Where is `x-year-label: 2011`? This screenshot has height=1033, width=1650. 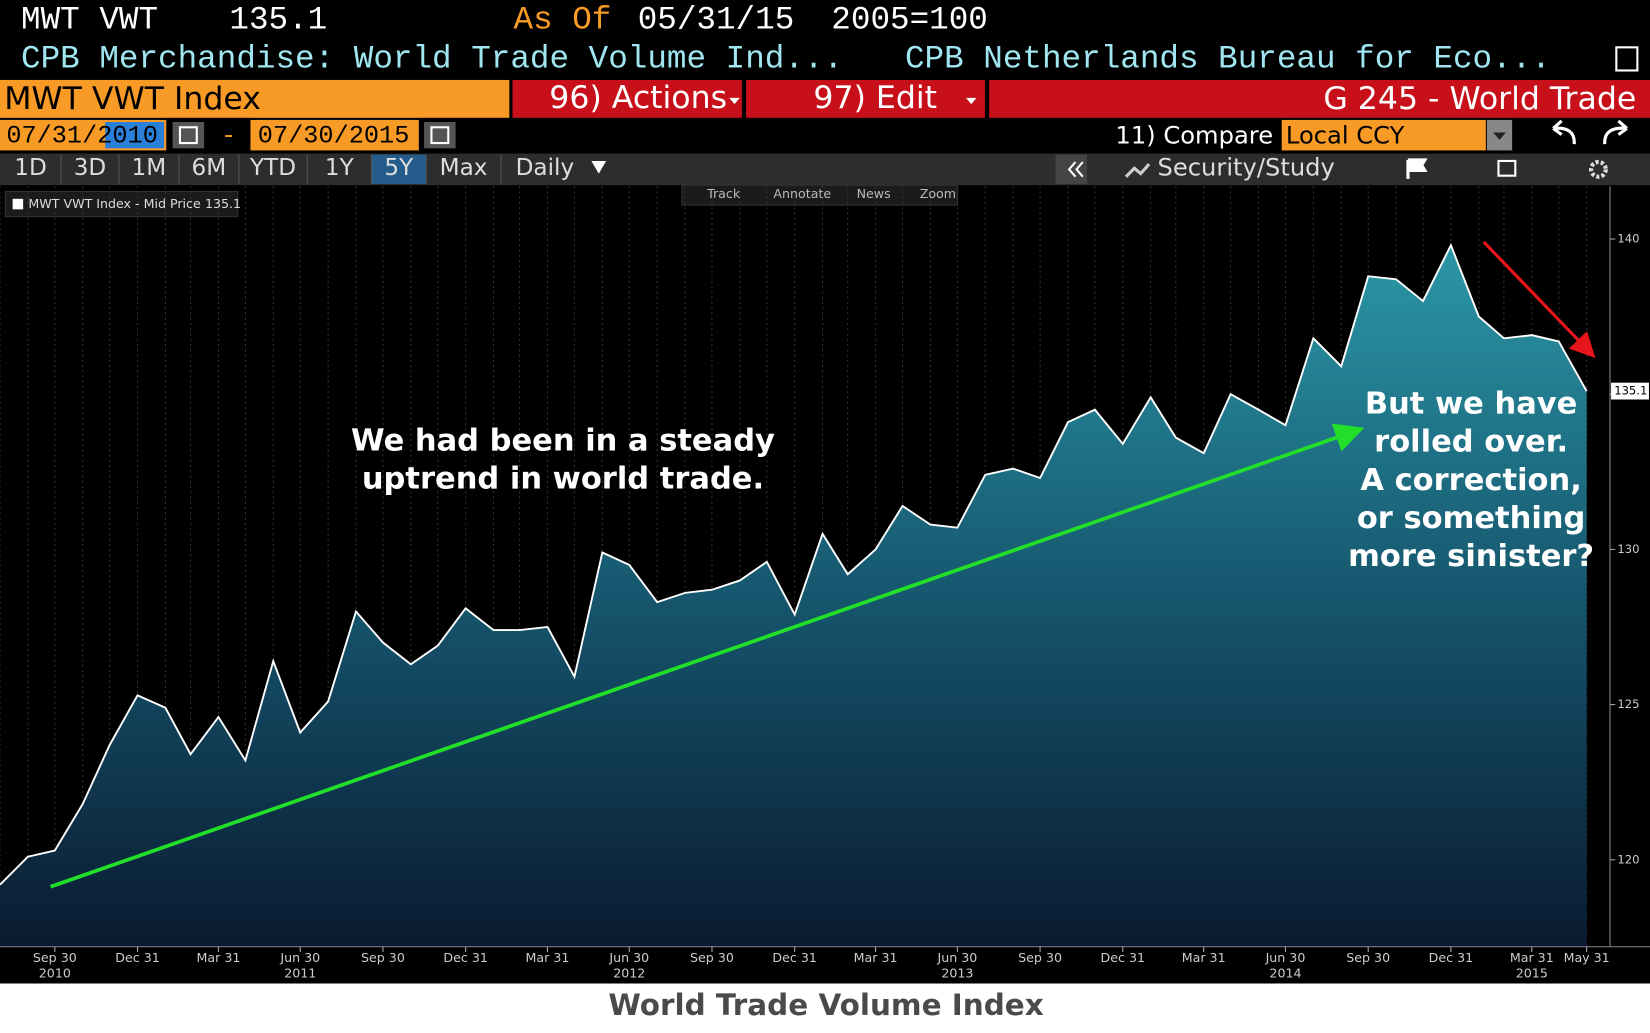 x-year-label: 2011 is located at coordinates (300, 973).